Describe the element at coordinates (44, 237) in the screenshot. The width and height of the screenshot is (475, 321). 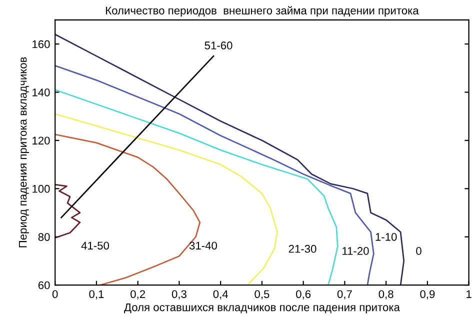
I see `y-tick-label: 80` at that location.